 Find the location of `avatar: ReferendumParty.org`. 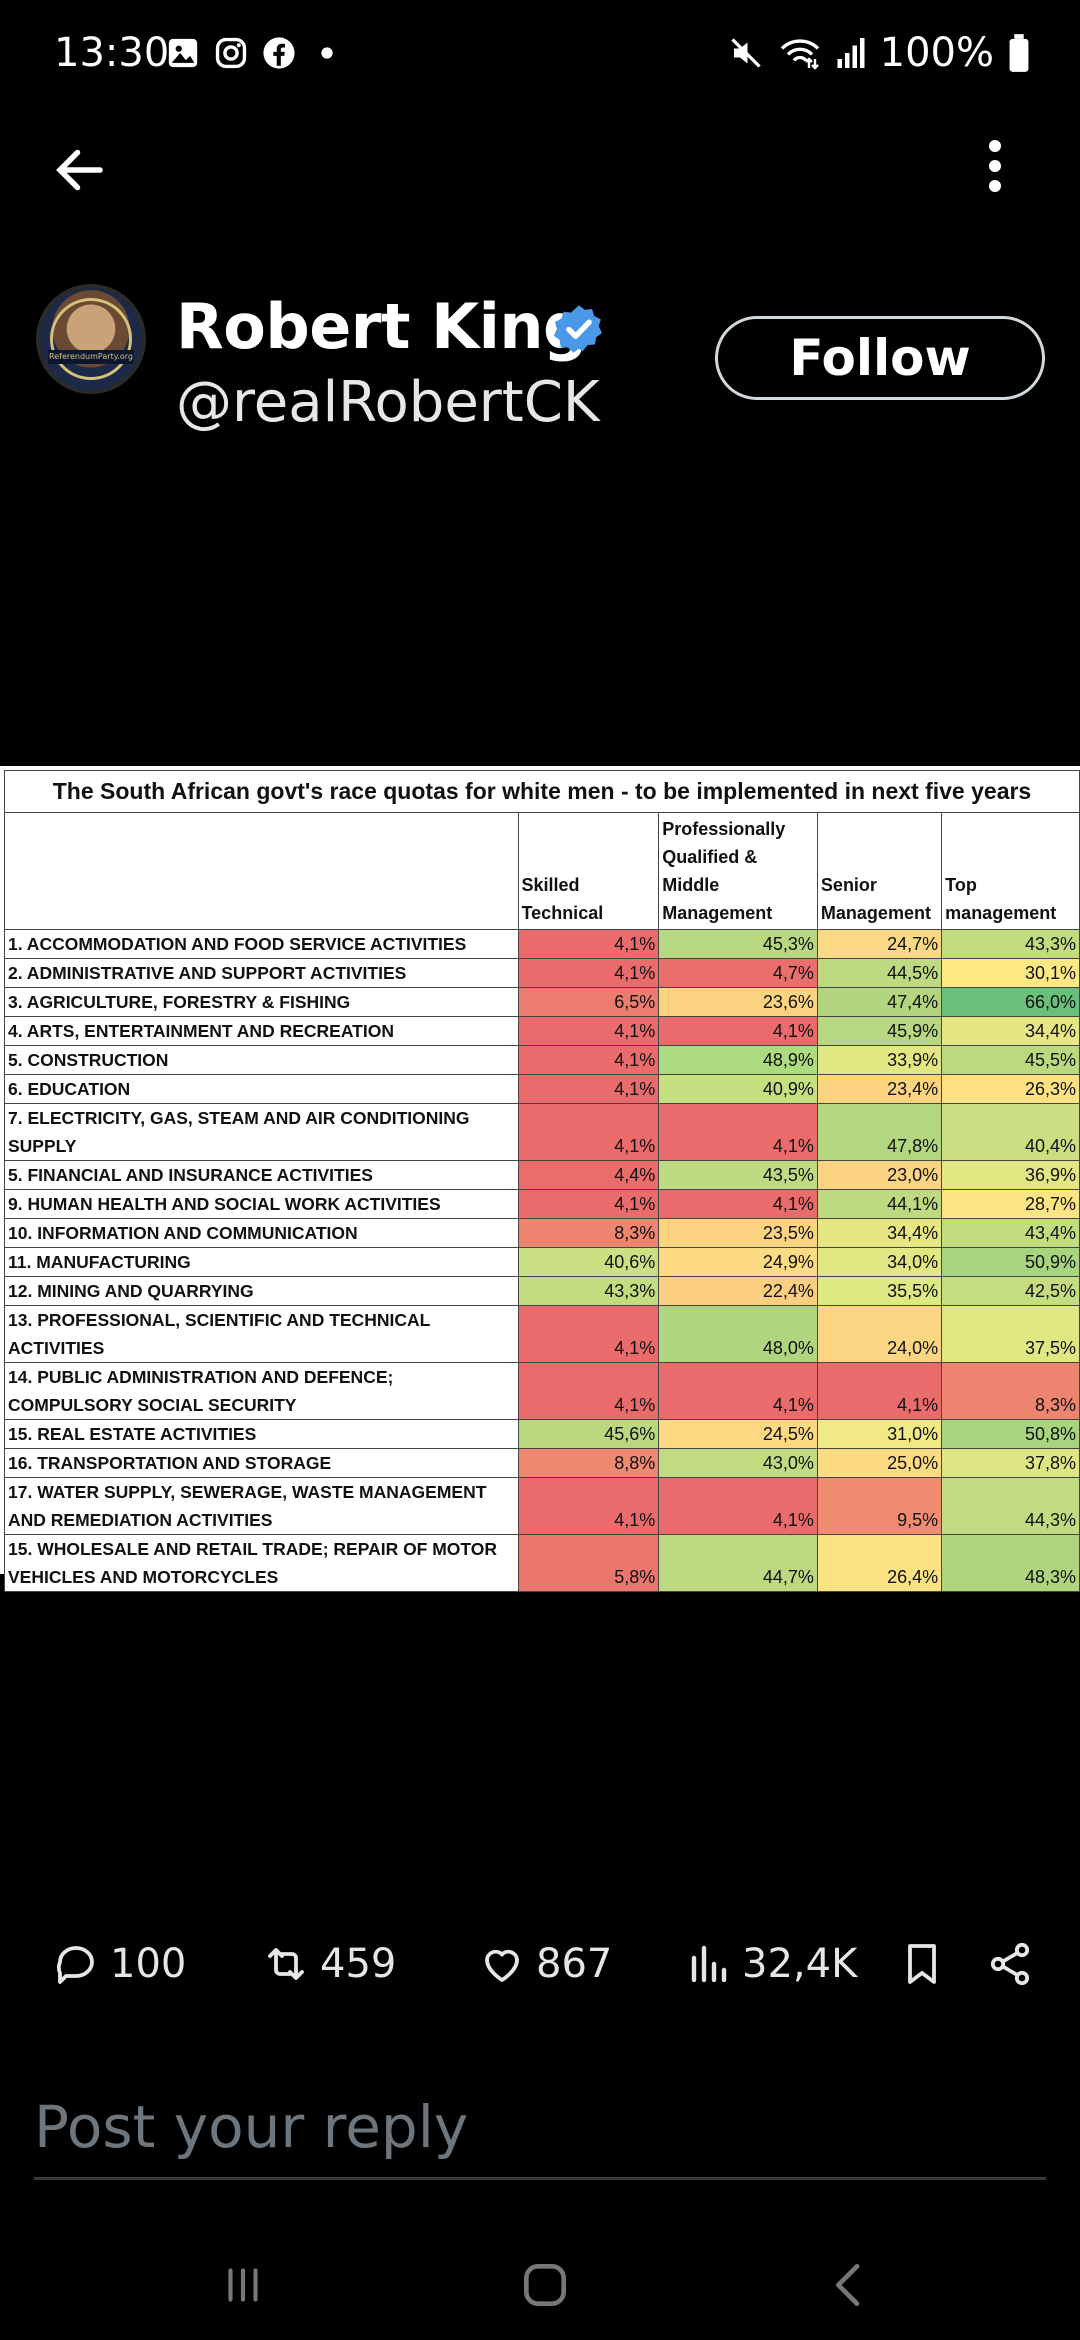

avatar: ReferendumParty.org is located at coordinates (91, 339).